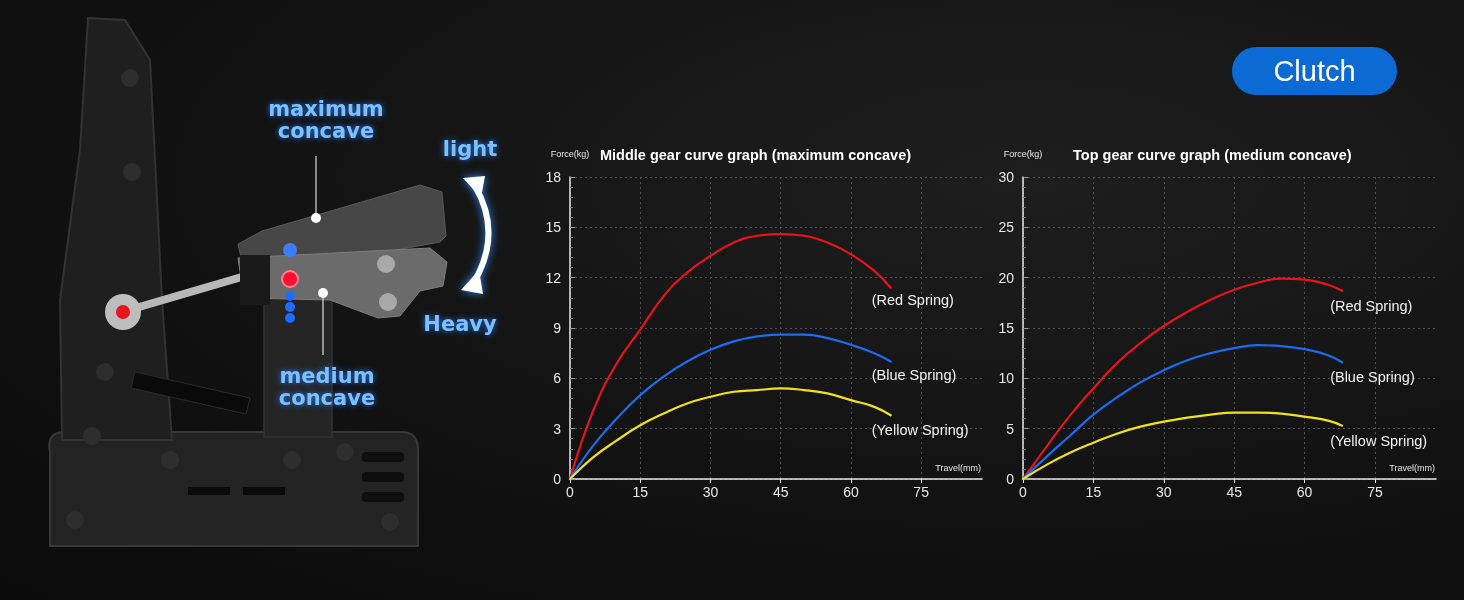 The width and height of the screenshot is (1464, 600). What do you see at coordinates (557, 328) in the screenshot?
I see `y-tick-label: 9` at bounding box center [557, 328].